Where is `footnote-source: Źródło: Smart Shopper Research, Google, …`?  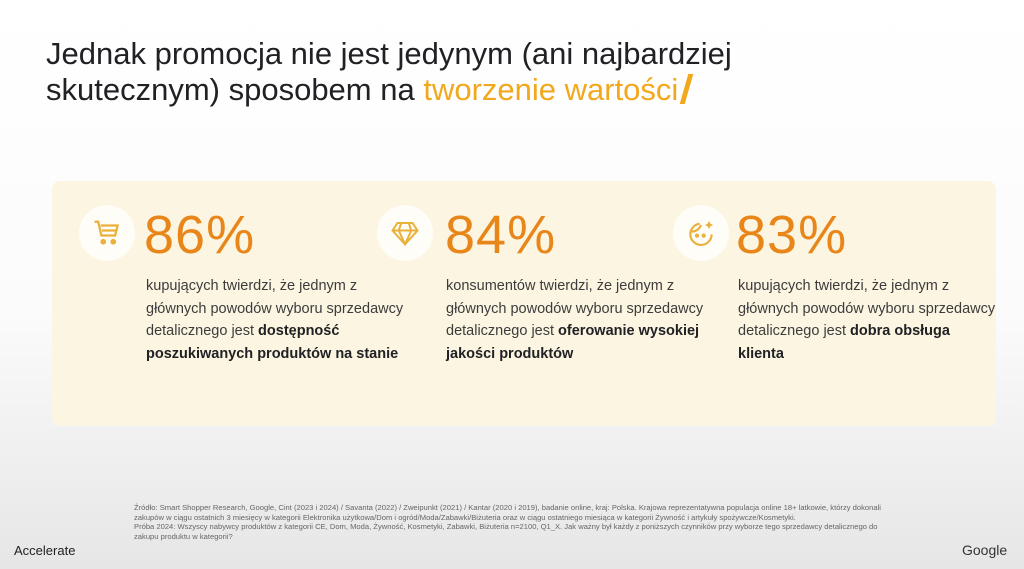 footnote-source: Źródło: Smart Shopper Research, Google, … is located at coordinates (507, 512).